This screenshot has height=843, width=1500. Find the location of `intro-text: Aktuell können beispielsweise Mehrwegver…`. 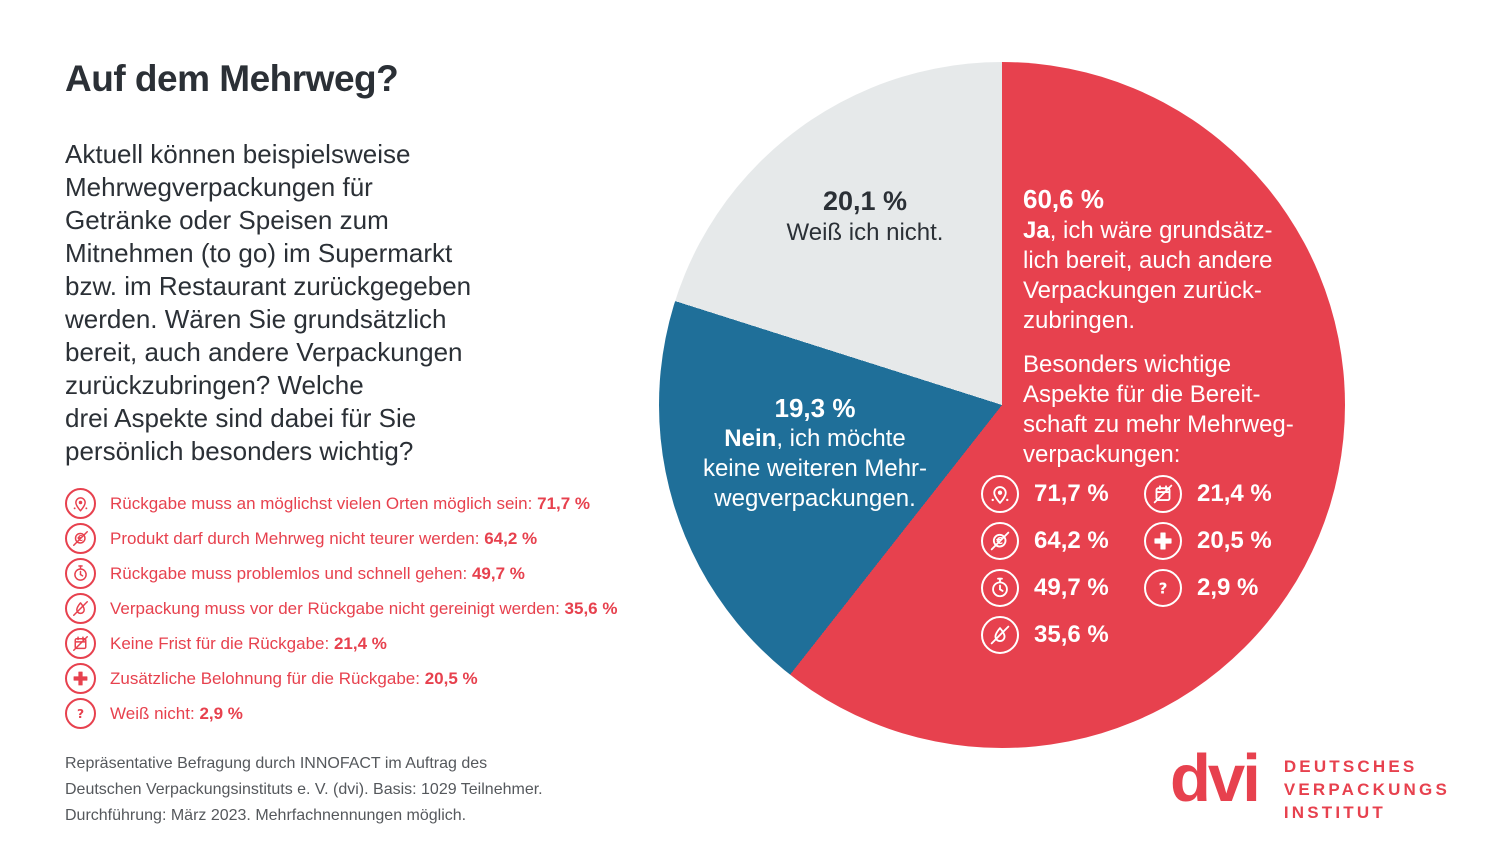

intro-text: Aktuell können beispielsweise Mehrwegver… is located at coordinates (268, 302).